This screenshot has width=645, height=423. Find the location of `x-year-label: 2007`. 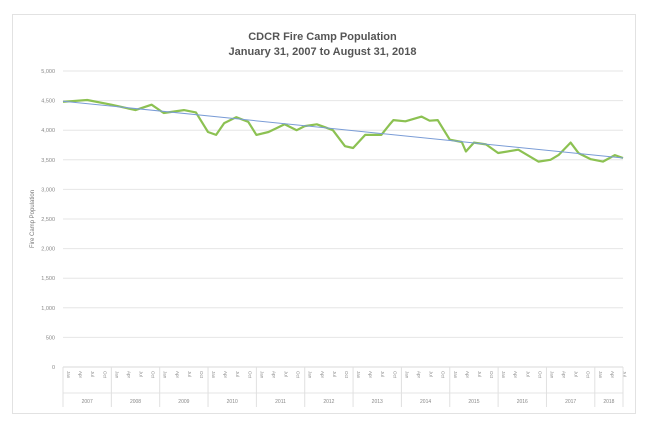

x-year-label: 2007 is located at coordinates (87, 402).